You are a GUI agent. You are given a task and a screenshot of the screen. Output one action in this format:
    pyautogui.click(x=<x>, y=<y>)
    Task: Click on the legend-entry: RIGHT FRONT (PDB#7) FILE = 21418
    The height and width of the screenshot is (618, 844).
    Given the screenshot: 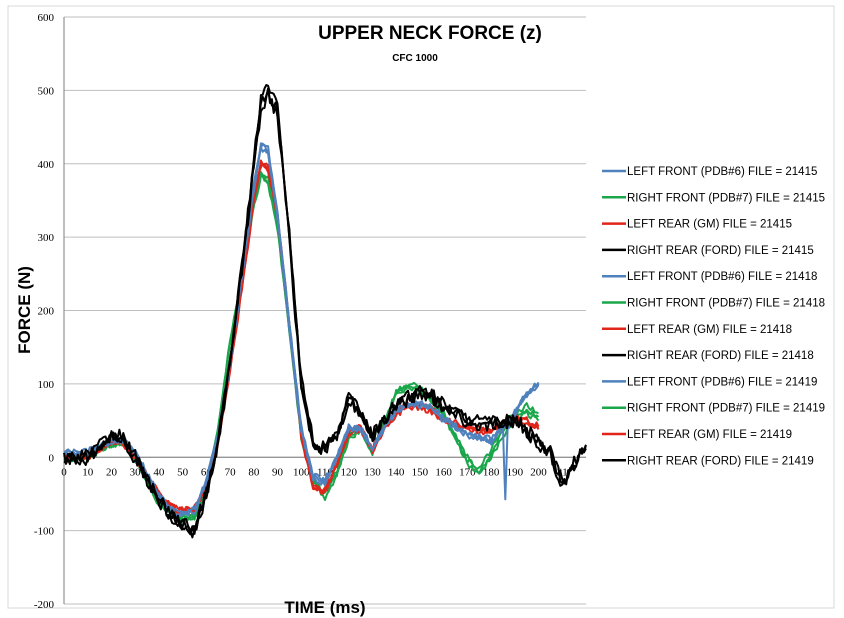 What is the action you would take?
    pyautogui.click(x=726, y=304)
    